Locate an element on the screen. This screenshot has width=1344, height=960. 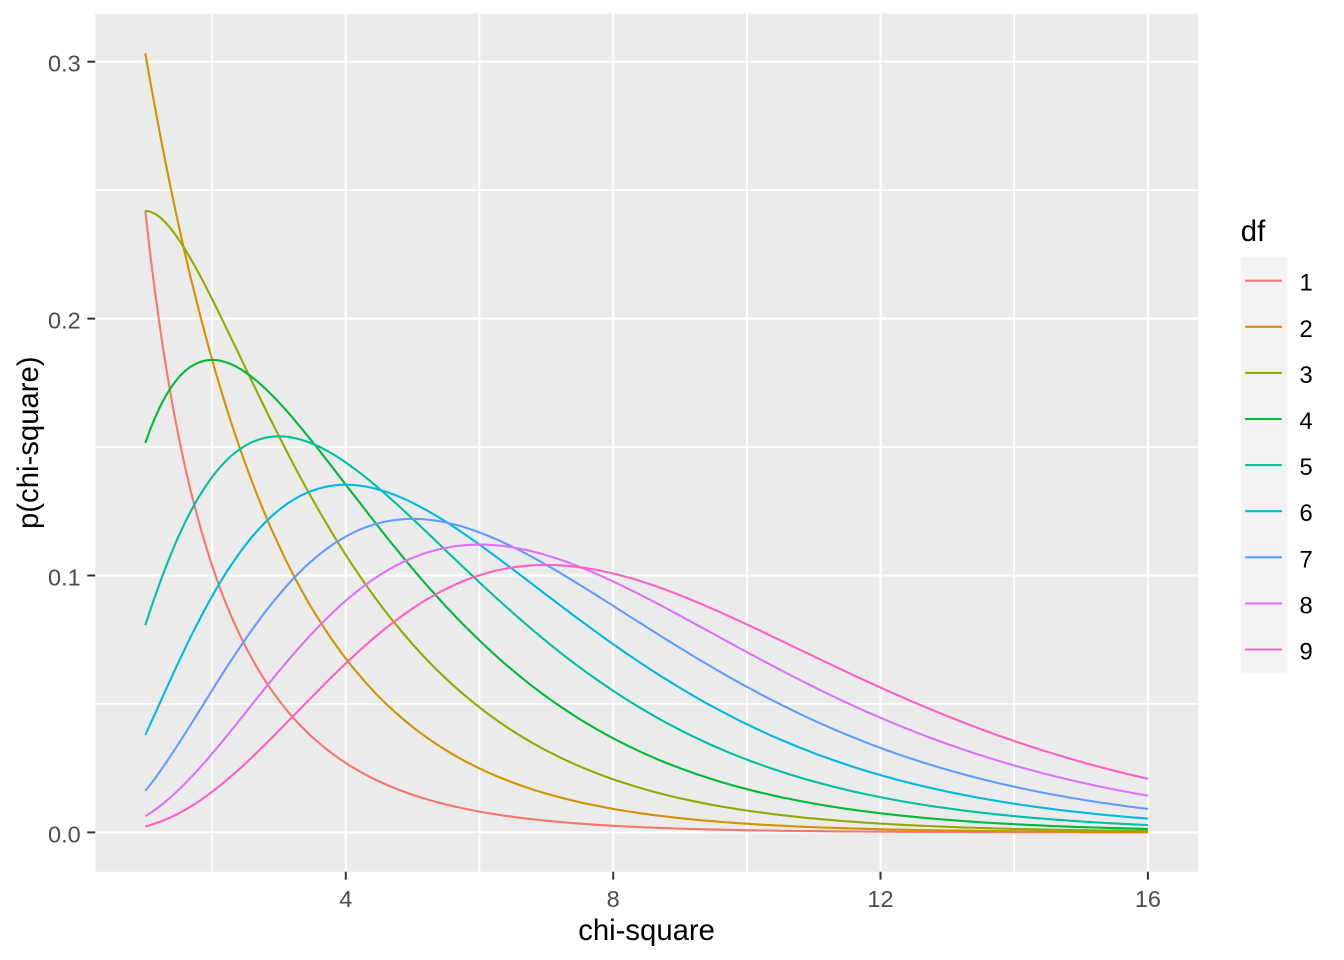
svg-text: 7 is located at coordinates (1306, 559).